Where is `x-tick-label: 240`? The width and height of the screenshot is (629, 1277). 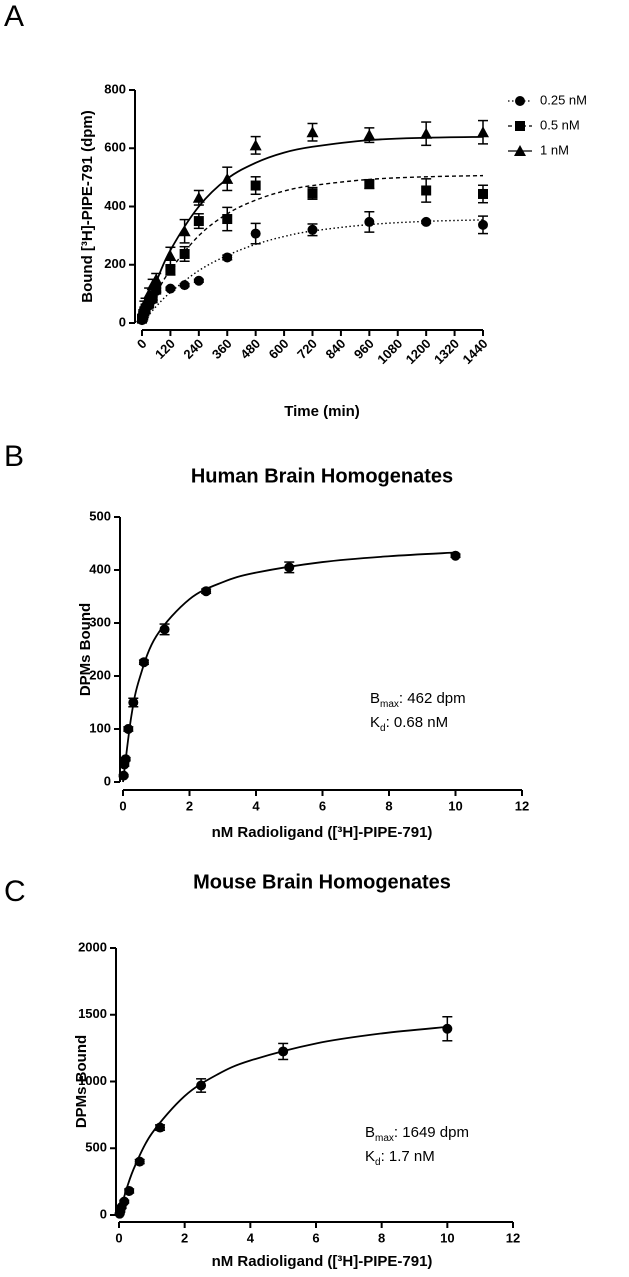 x-tick-label: 240 is located at coordinates (193, 349).